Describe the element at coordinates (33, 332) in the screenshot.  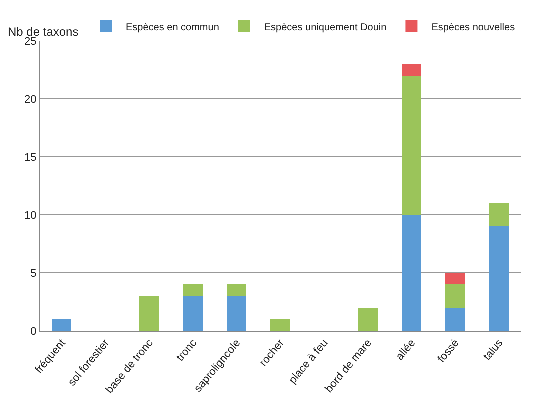
I see `y-tick-label: 0` at that location.